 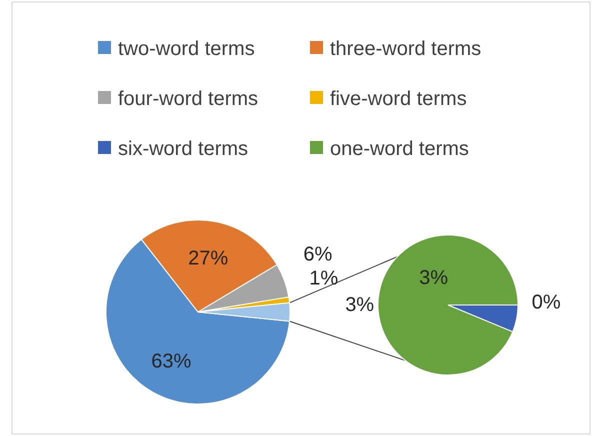 I want to click on data-label: 1%, so click(x=323, y=278).